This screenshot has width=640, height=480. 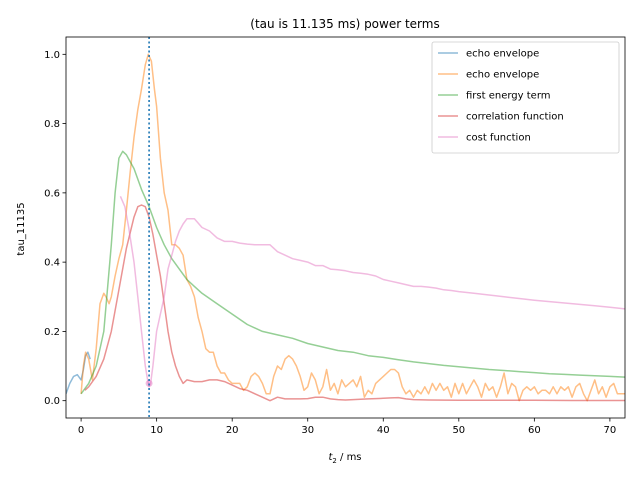 I want to click on x-axis-label-unit: / ms, so click(x=349, y=457).